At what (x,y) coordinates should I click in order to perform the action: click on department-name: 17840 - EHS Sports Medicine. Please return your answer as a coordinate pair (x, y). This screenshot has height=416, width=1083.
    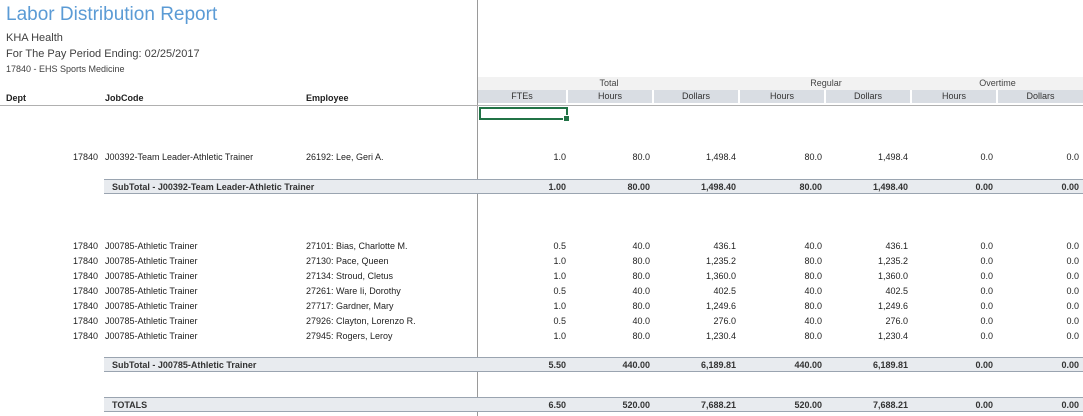
    Looking at the image, I should click on (65, 69).